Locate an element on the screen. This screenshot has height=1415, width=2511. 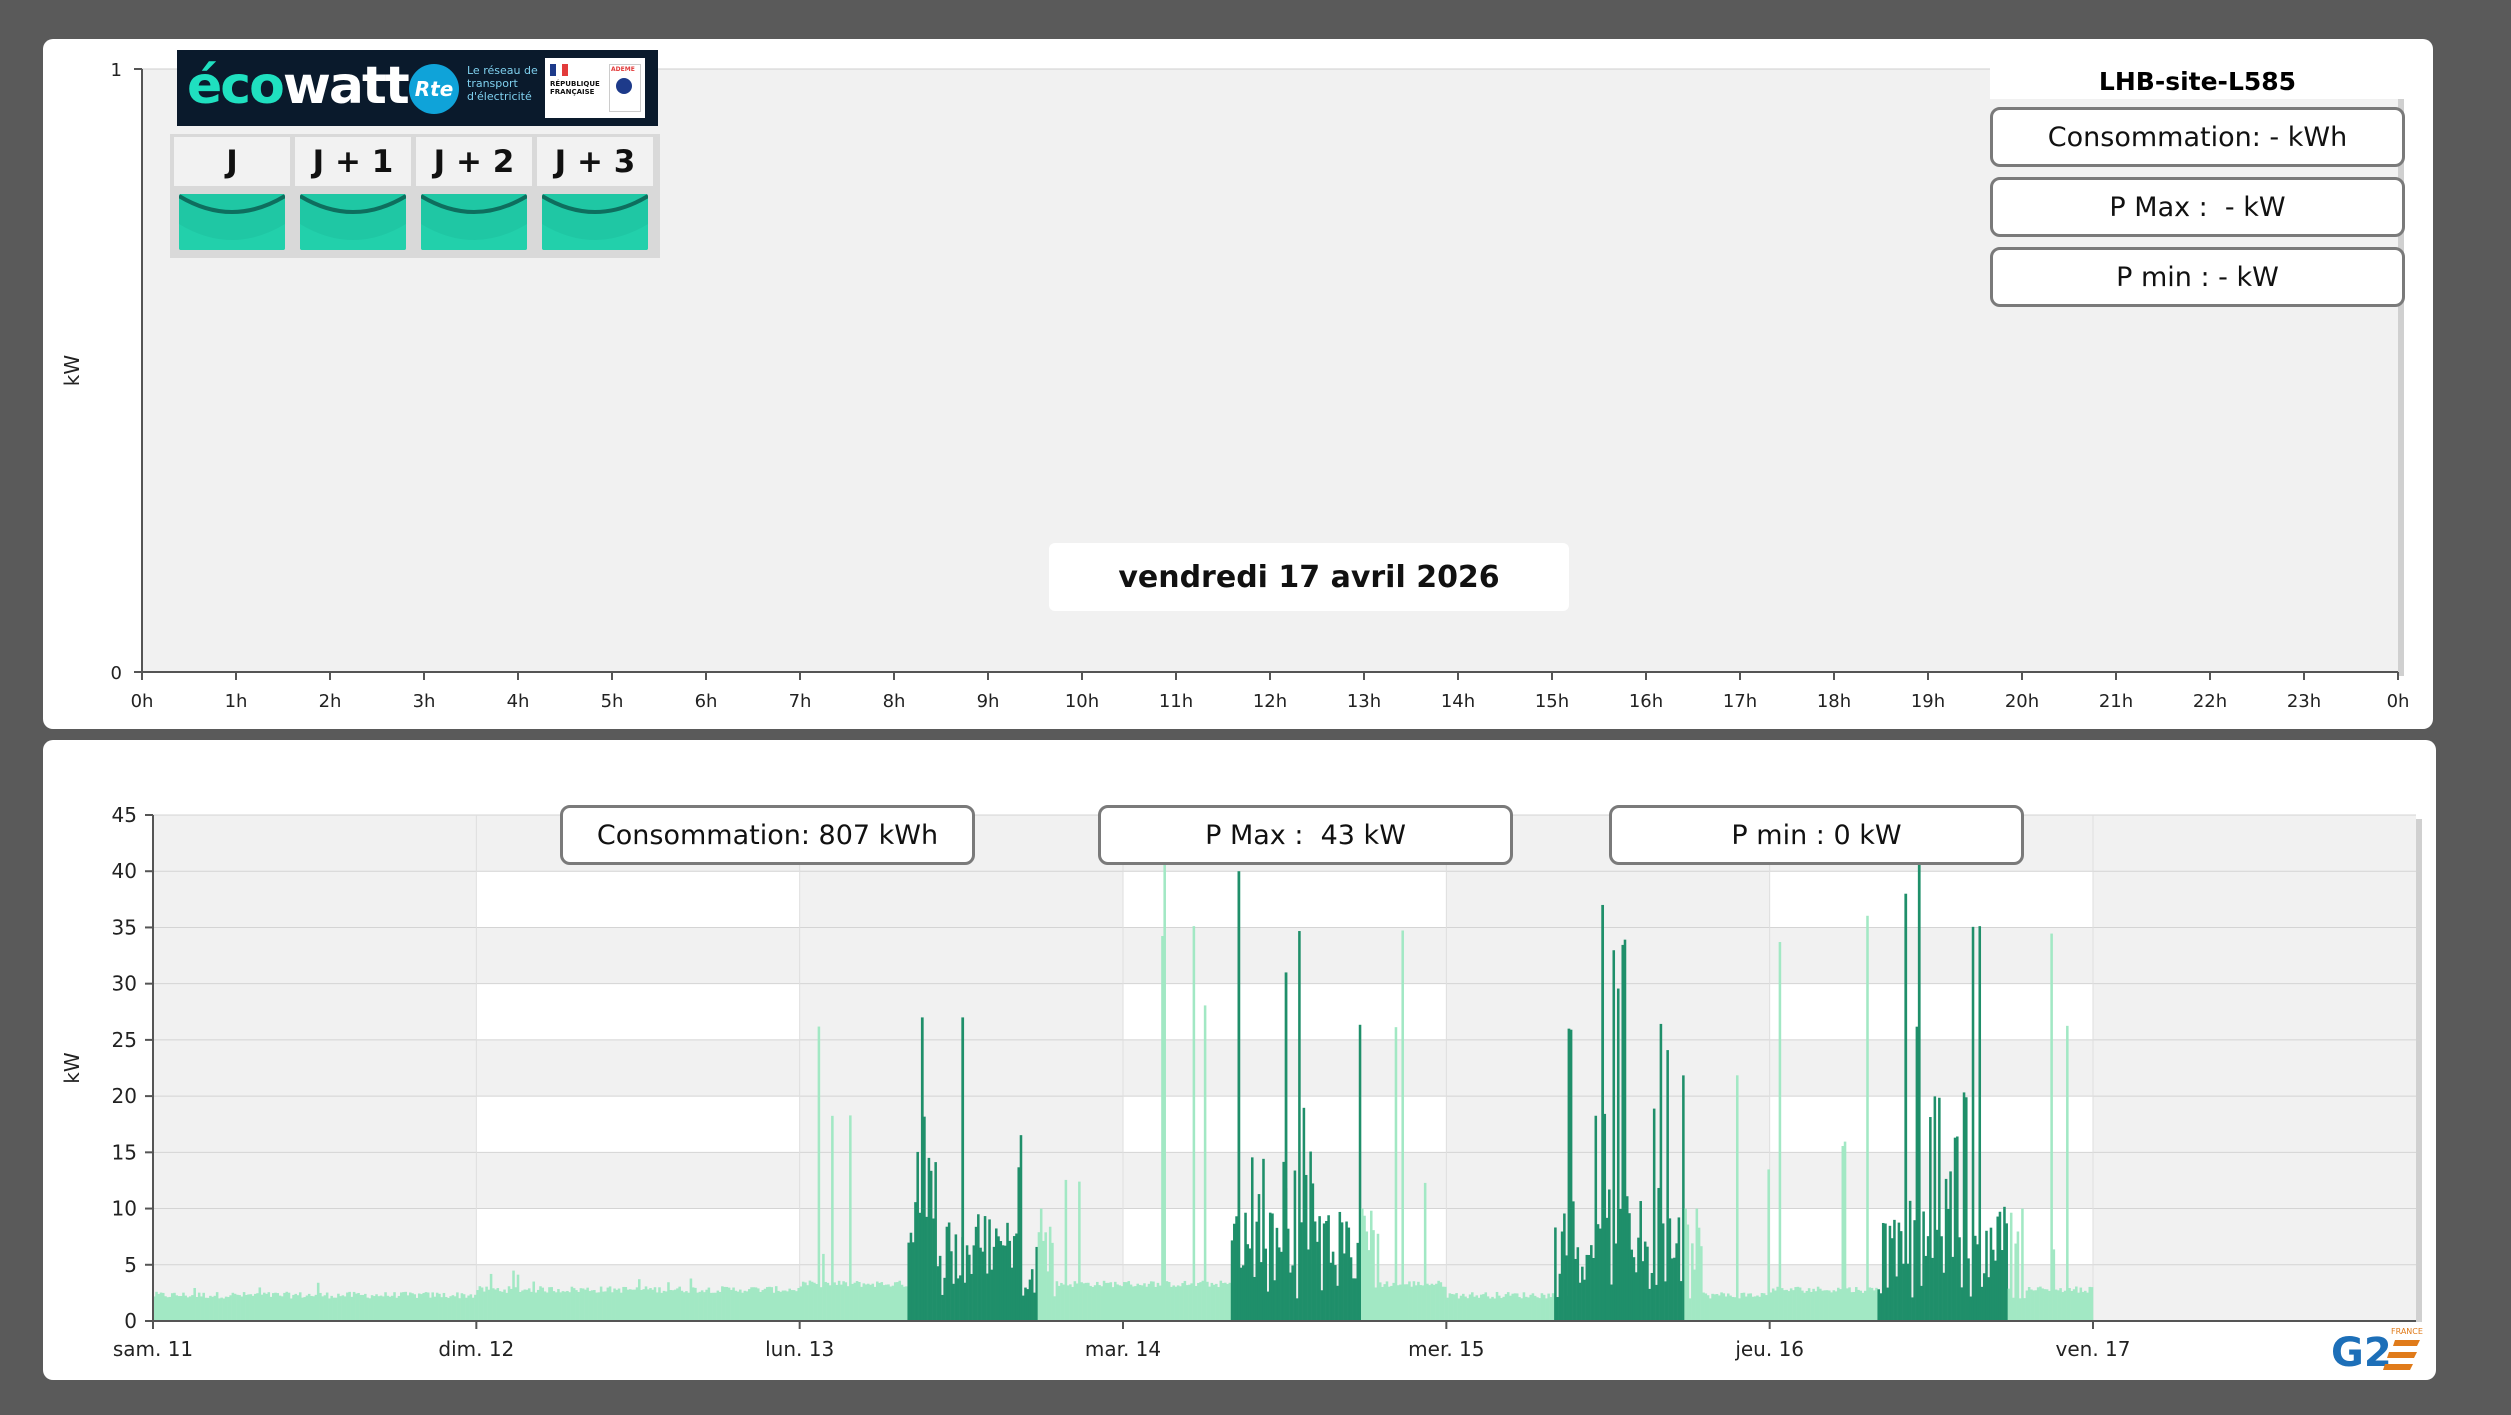
x-tick-label: lun. 13 is located at coordinates (799, 1349).